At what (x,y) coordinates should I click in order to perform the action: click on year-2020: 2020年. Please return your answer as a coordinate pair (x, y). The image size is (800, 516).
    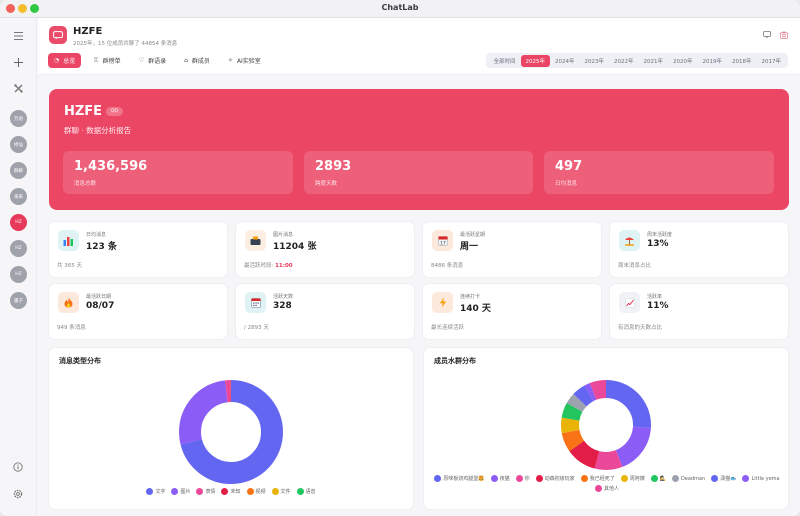
    Looking at the image, I should click on (683, 61).